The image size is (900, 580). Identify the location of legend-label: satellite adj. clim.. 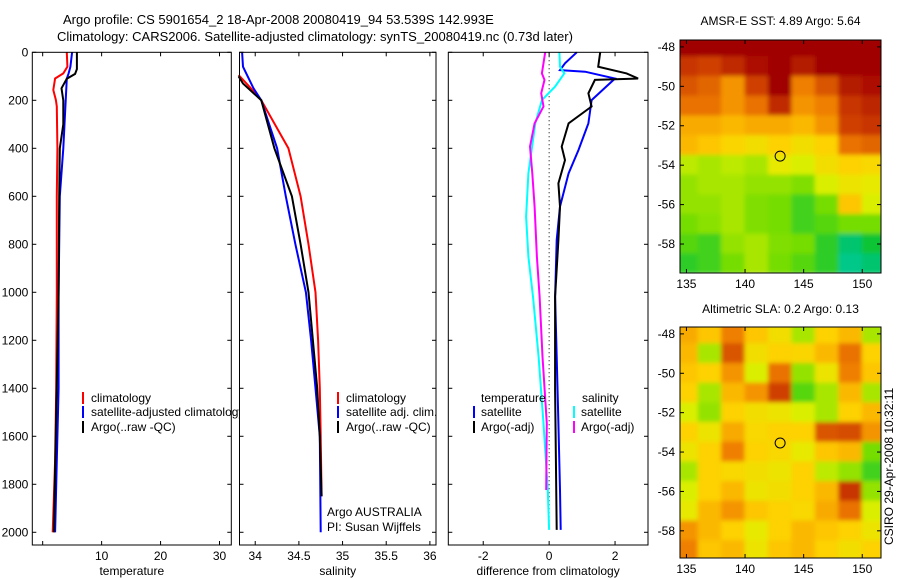
(391, 412).